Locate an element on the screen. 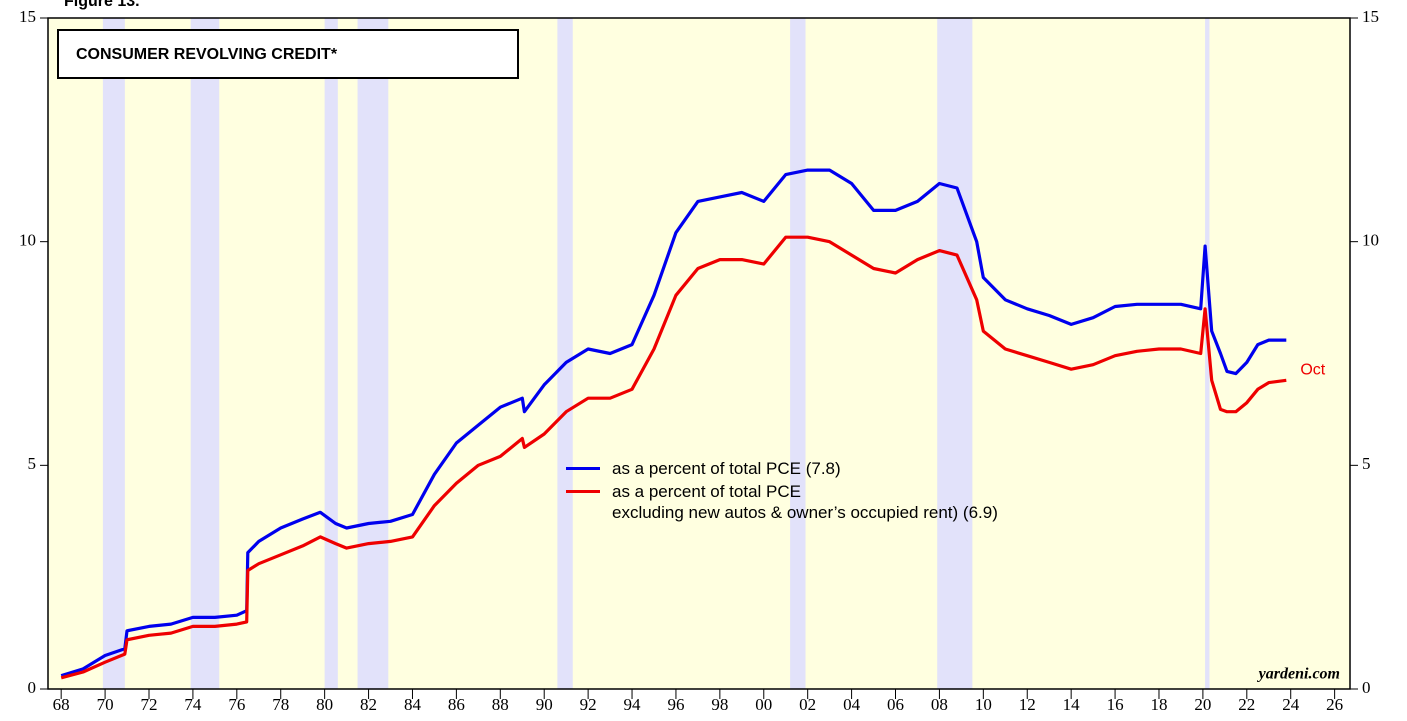  x-tick-label: 24 is located at coordinates (1291, 704).